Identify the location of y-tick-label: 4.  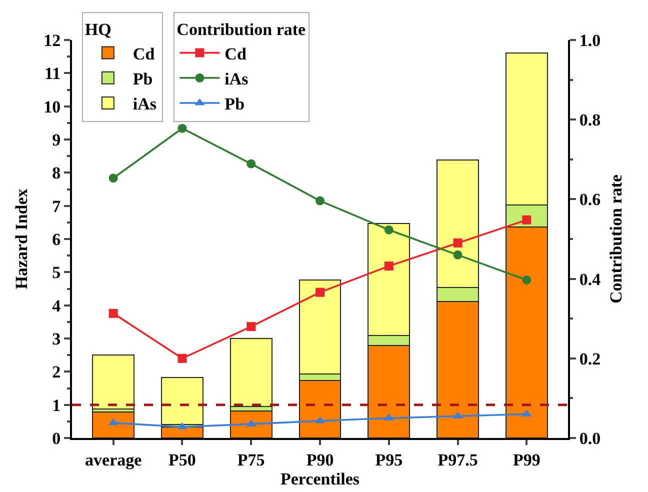
(57, 306).